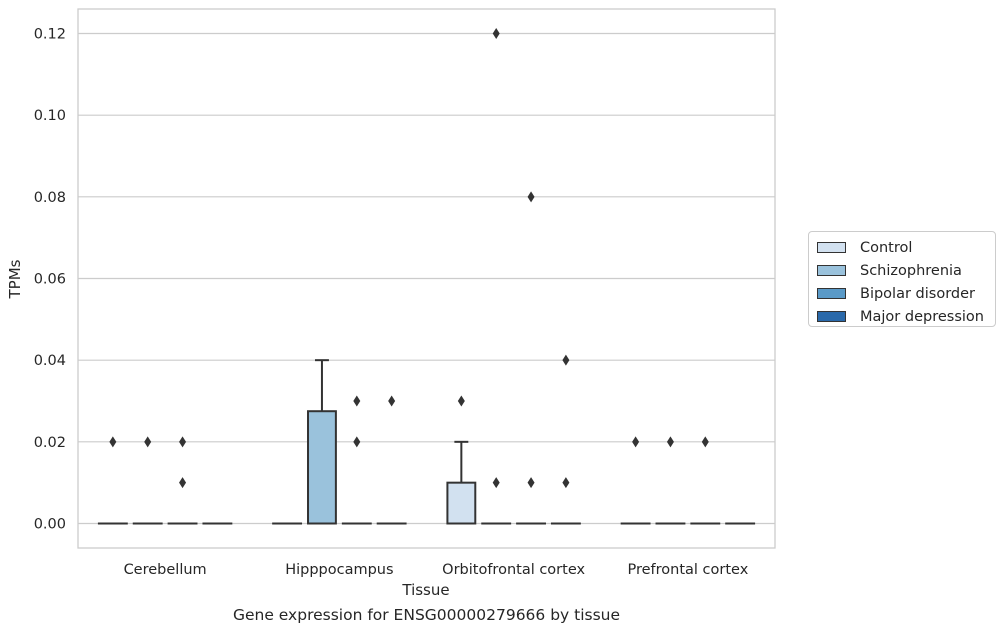 Image resolution: width=1007 pixels, height=634 pixels. Describe the element at coordinates (50, 525) in the screenshot. I see `y-tick-label: 0.00` at that location.